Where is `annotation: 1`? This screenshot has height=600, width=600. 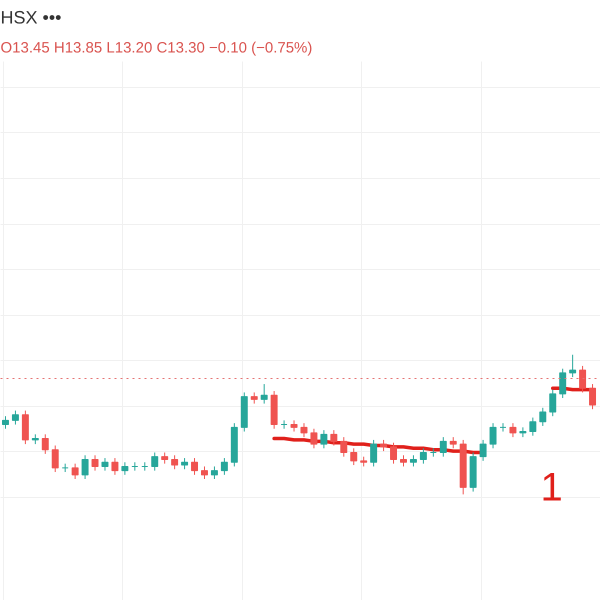 annotation: 1 is located at coordinates (551, 488).